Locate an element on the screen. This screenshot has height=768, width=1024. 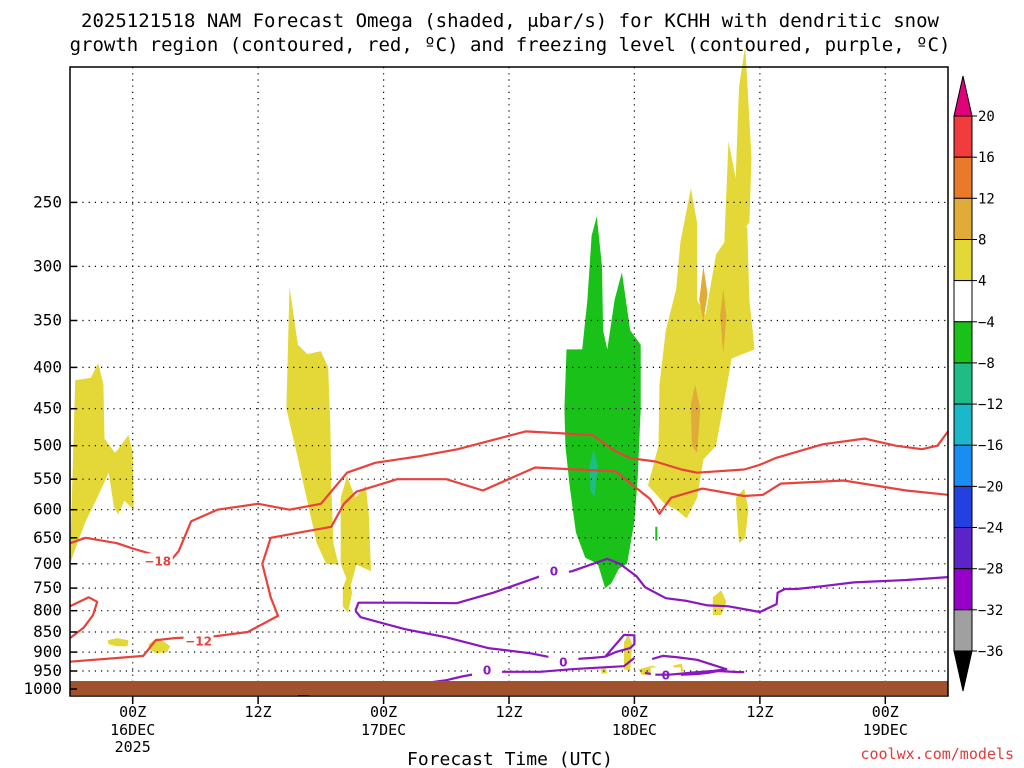
x-tick-date-label: 18DEC is located at coordinates (634, 730).